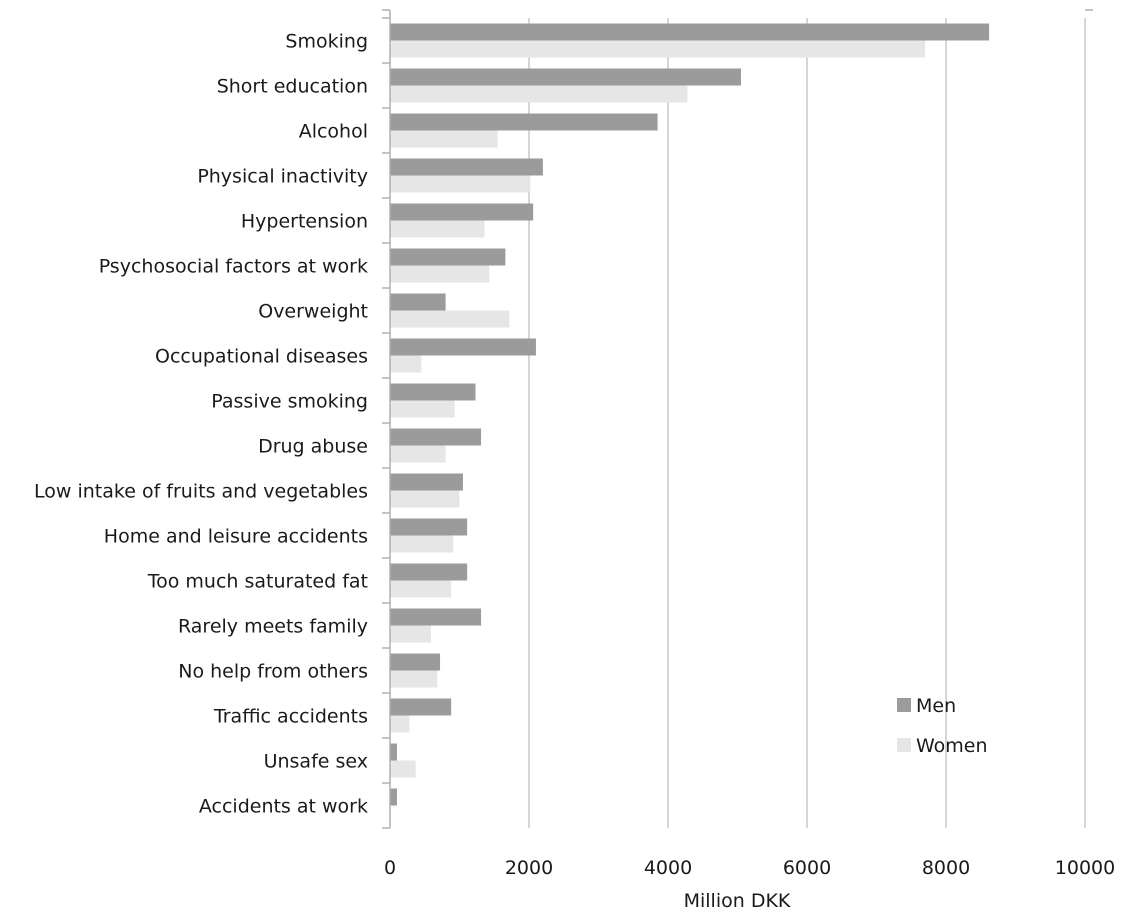 The width and height of the screenshot is (1125, 917). I want to click on bar-men-drug-abuse, so click(436, 437).